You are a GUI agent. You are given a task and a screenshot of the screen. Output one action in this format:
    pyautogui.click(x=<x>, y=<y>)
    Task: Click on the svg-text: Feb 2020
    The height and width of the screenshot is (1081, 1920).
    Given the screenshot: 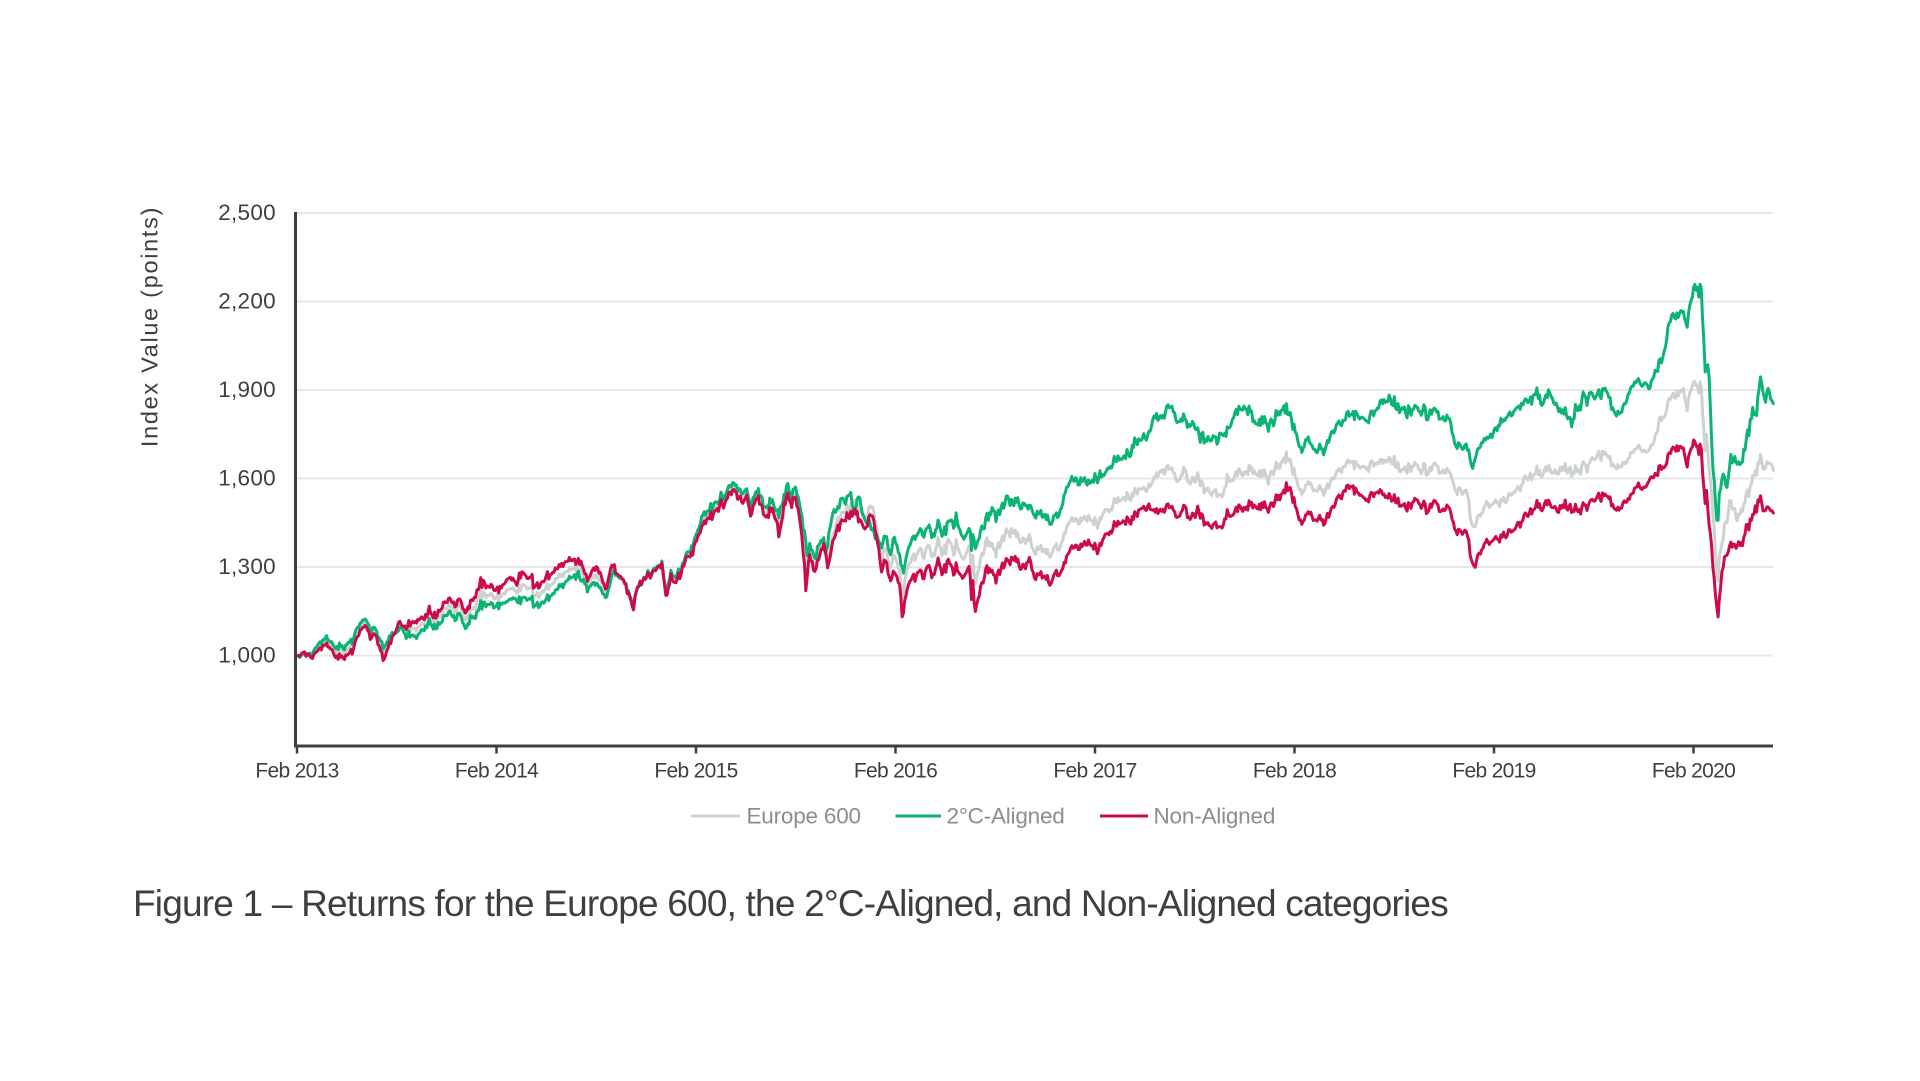 What is the action you would take?
    pyautogui.click(x=1693, y=771)
    